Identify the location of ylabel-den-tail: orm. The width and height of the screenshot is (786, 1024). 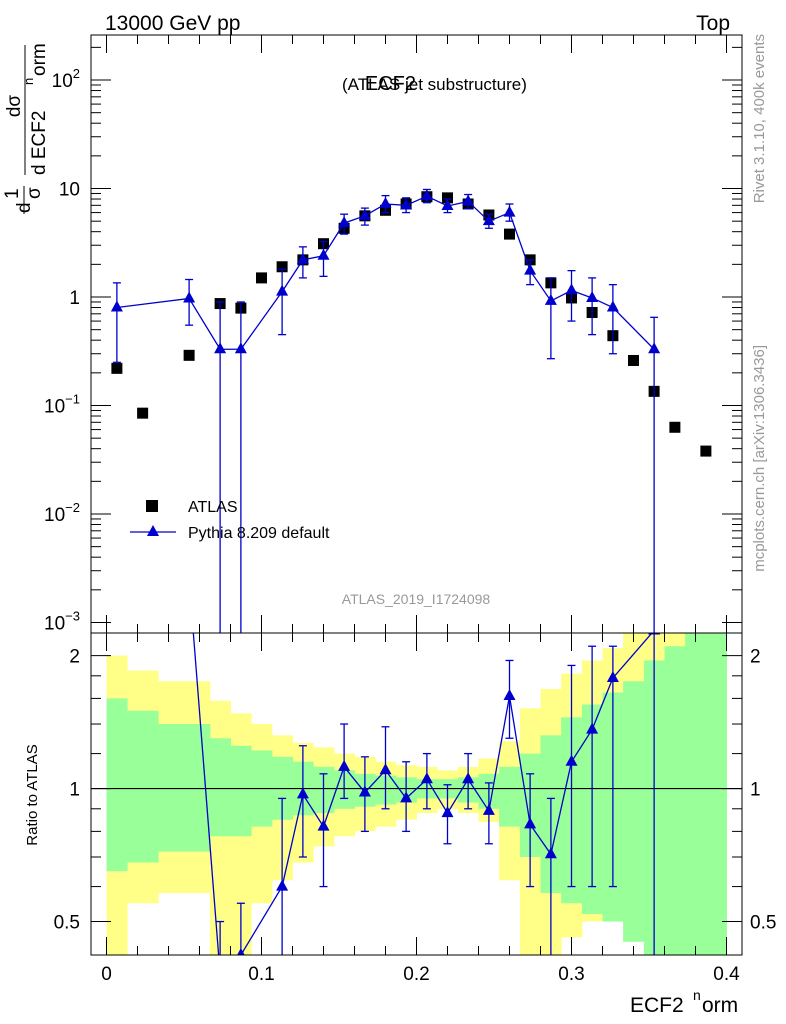
(39, 59).